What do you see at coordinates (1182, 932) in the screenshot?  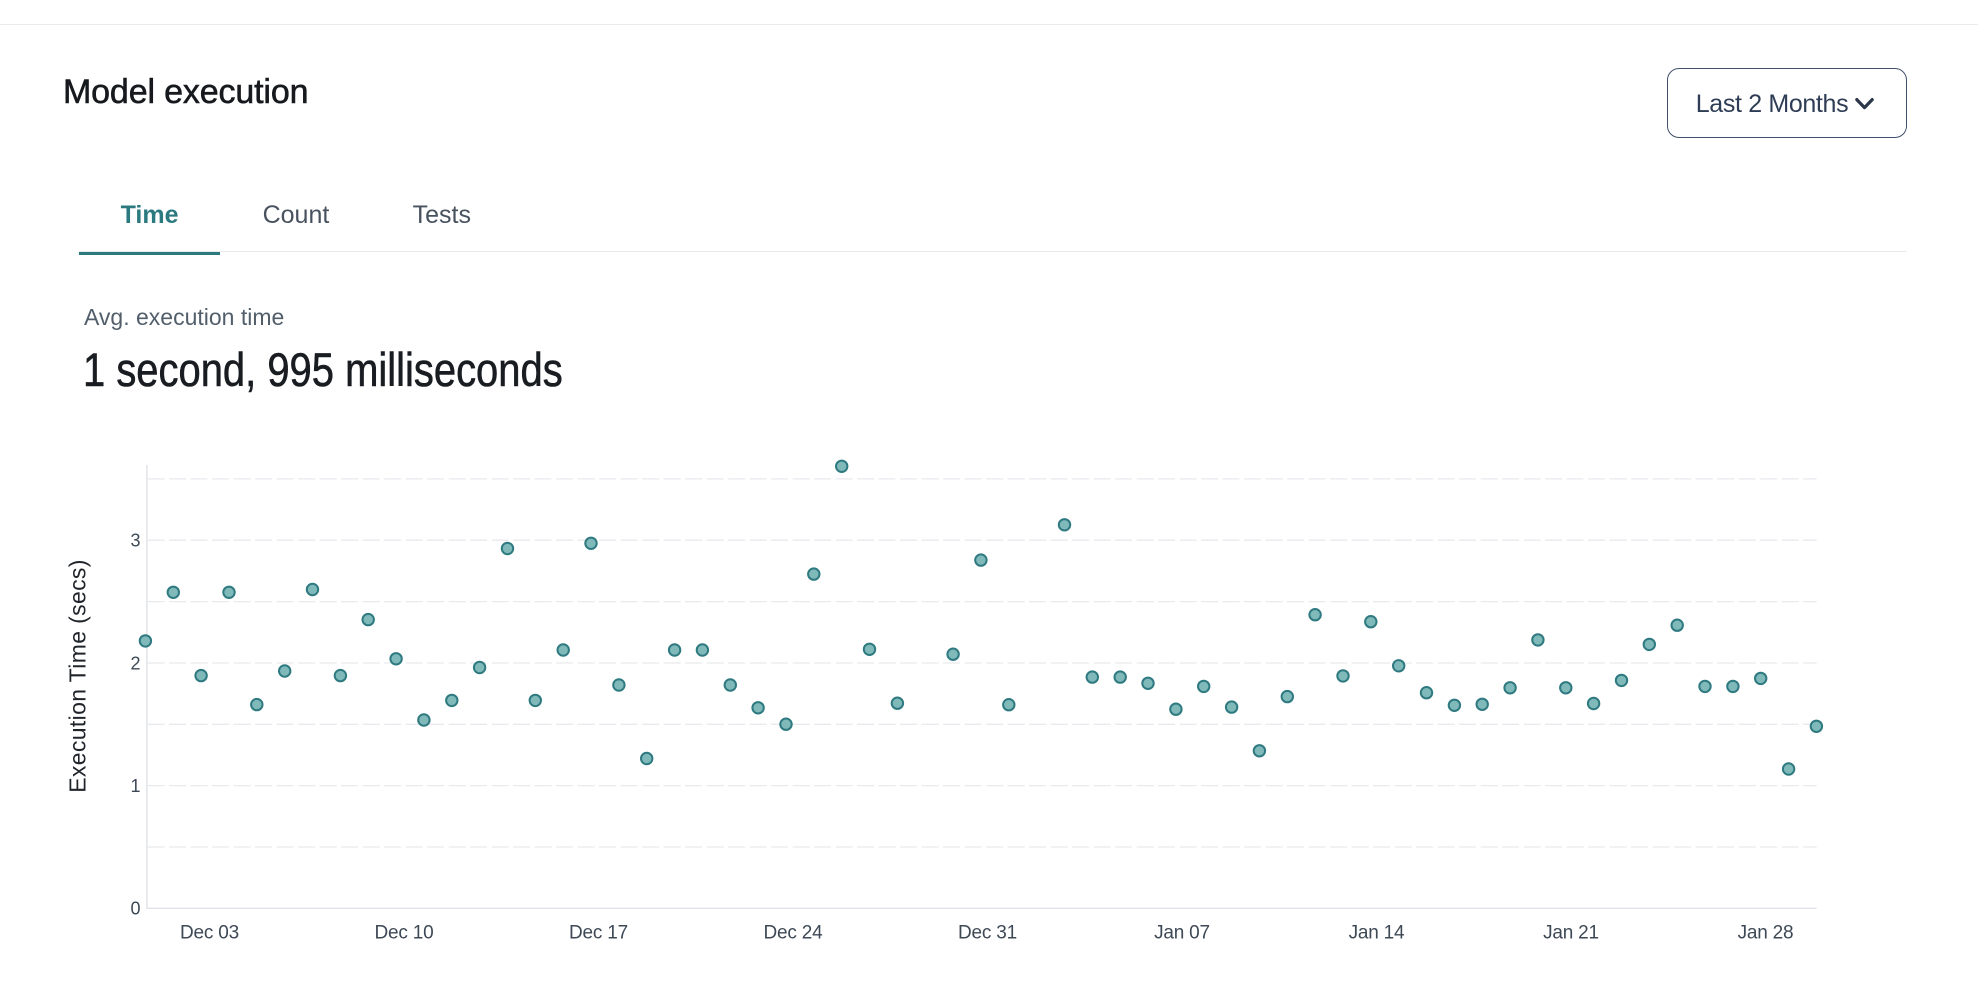 I see `svg-text: Jan 07` at bounding box center [1182, 932].